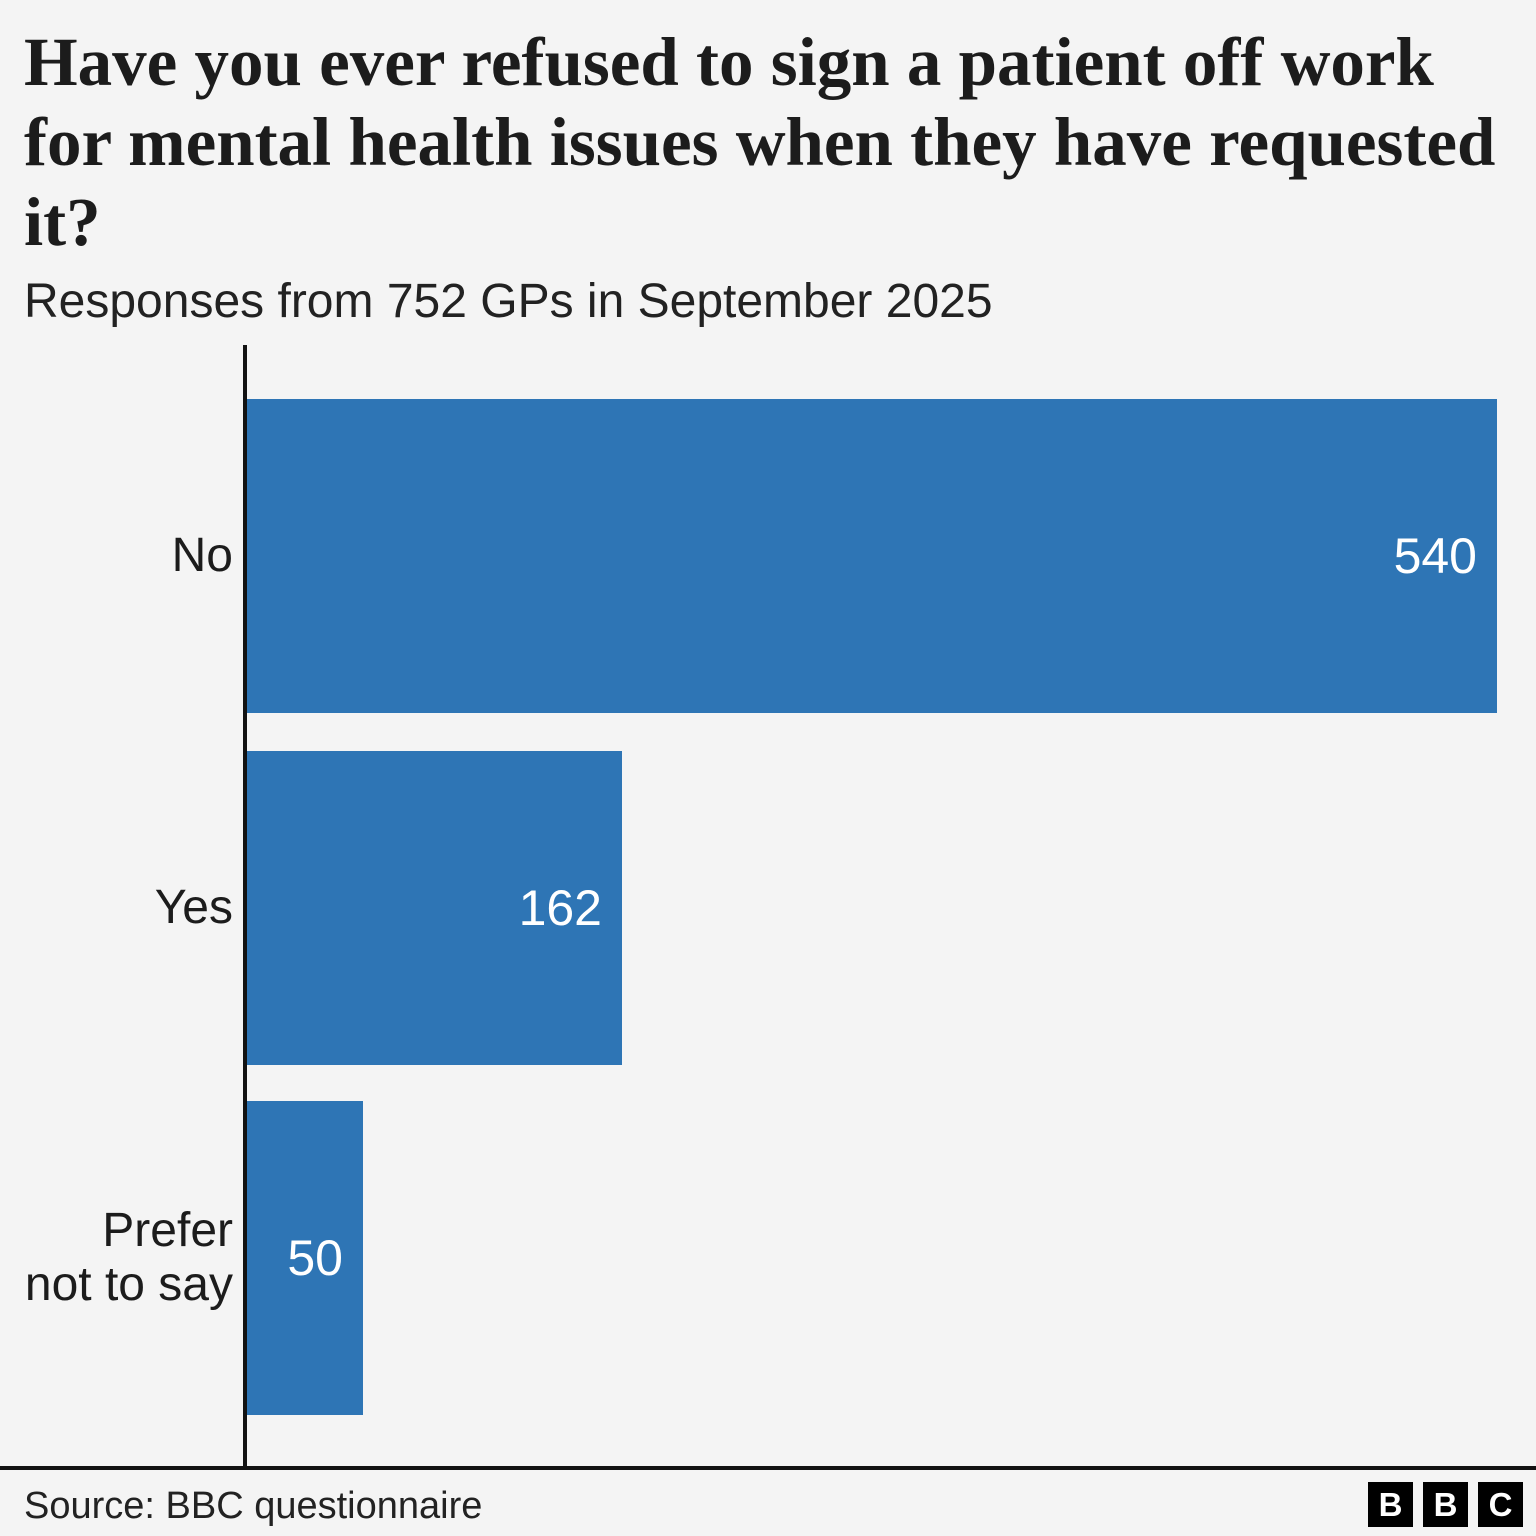 The height and width of the screenshot is (1536, 1536). Describe the element at coordinates (193, 907) in the screenshot. I see `category-label-yes: Yes` at that location.